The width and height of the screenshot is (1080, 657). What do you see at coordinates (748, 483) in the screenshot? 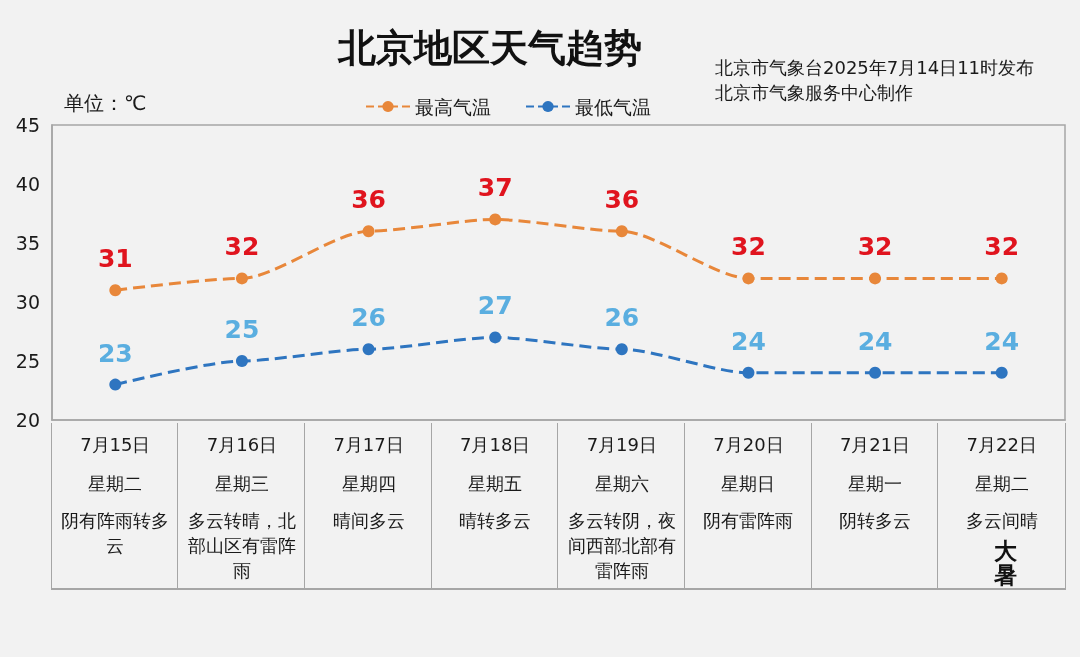
I see `text: 星期日` at bounding box center [748, 483].